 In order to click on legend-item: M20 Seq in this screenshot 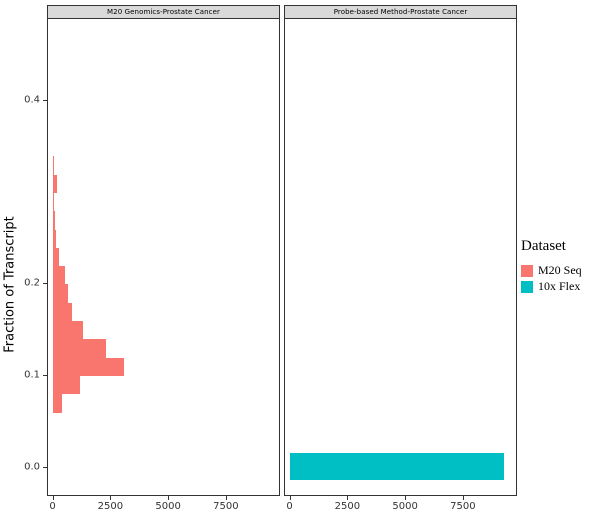, I will do `click(560, 270)`.